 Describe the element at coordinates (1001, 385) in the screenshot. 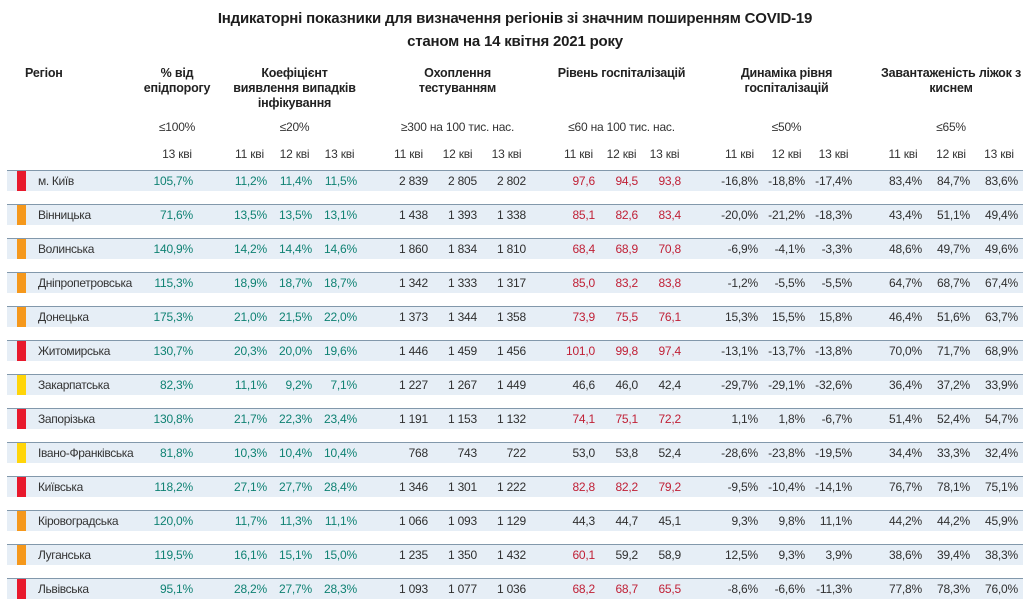

I see `oxygen-beds-occupancy-value: 33,9%` at that location.